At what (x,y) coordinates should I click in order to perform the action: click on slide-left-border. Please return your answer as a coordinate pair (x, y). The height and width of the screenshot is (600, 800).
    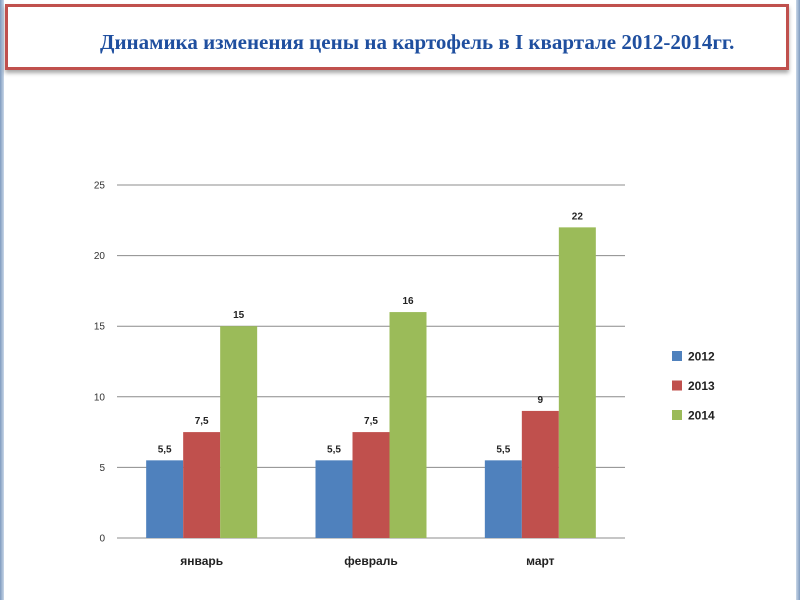
    Looking at the image, I should click on (2, 300).